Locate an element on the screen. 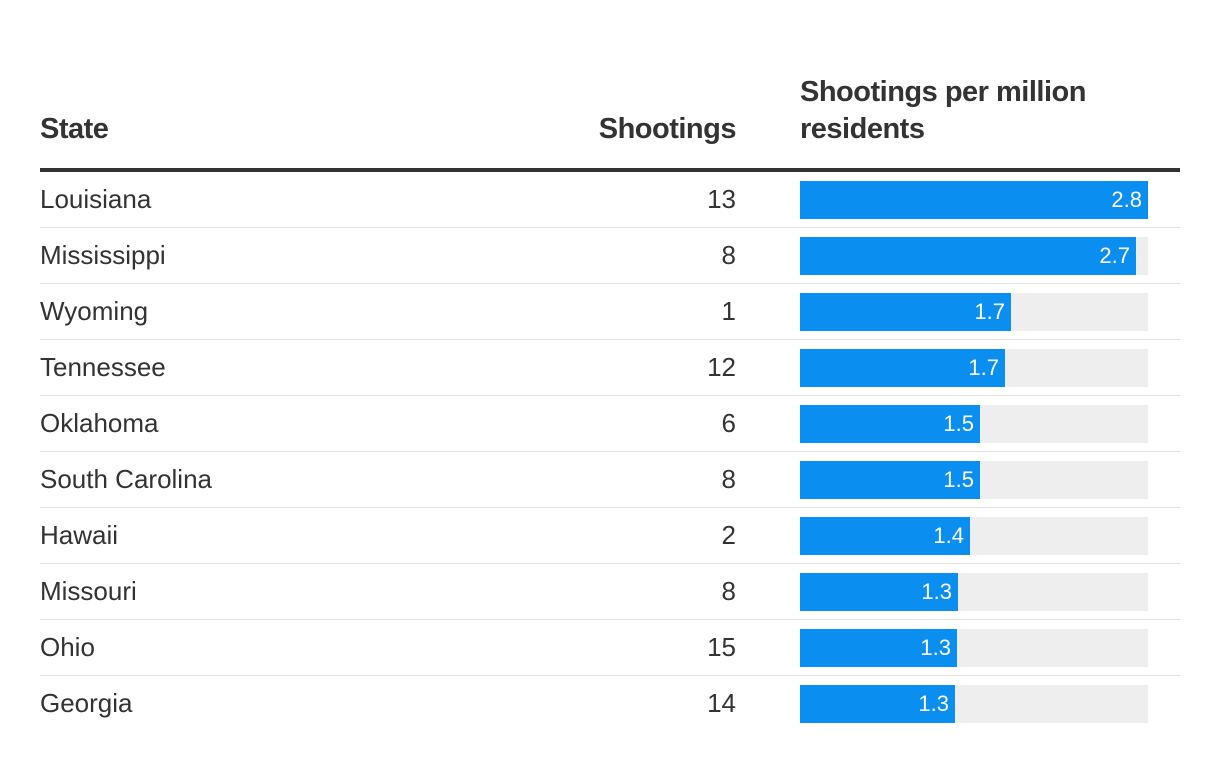 Image resolution: width=1220 pixels, height=770 pixels. table-row: Missouri 8 1.3 is located at coordinates (610, 592).